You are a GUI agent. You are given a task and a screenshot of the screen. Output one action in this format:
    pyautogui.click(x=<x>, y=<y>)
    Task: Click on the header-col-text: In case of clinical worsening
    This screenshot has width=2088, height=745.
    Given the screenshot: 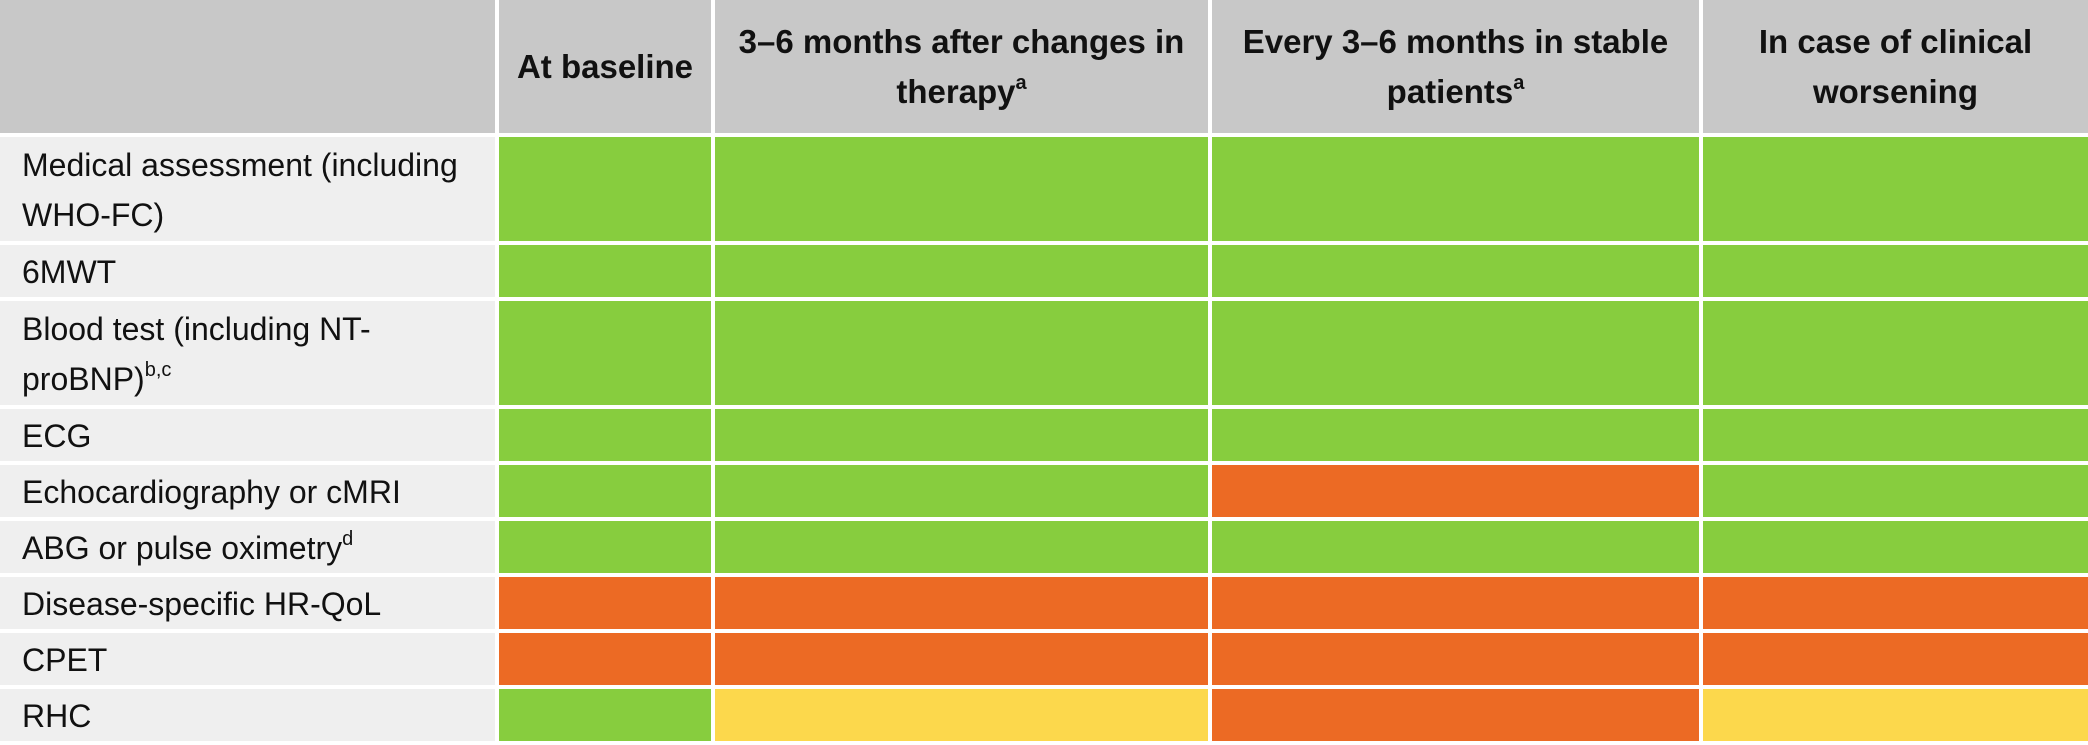 What is the action you would take?
    pyautogui.click(x=1895, y=66)
    